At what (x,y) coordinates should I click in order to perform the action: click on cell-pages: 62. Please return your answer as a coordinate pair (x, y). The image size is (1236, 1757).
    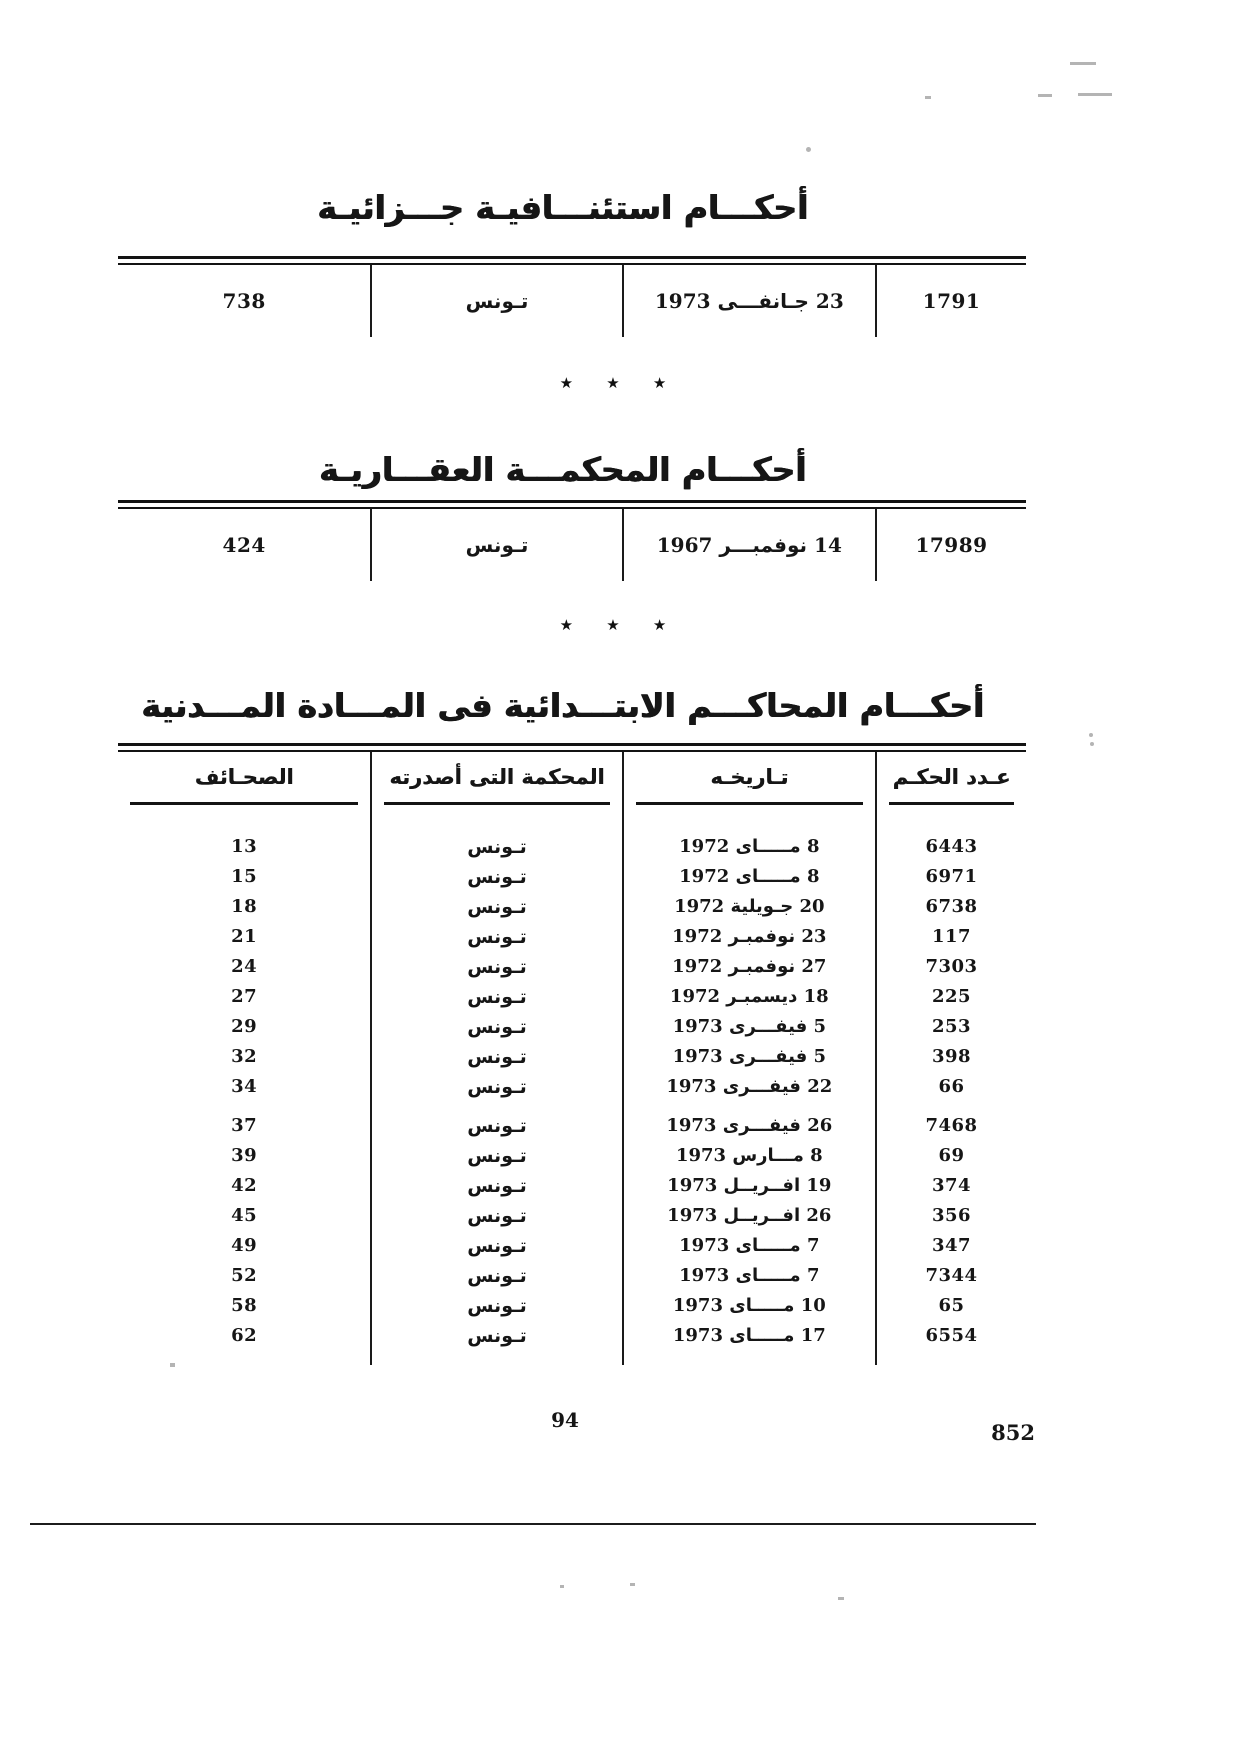
    Looking at the image, I should click on (244, 1335).